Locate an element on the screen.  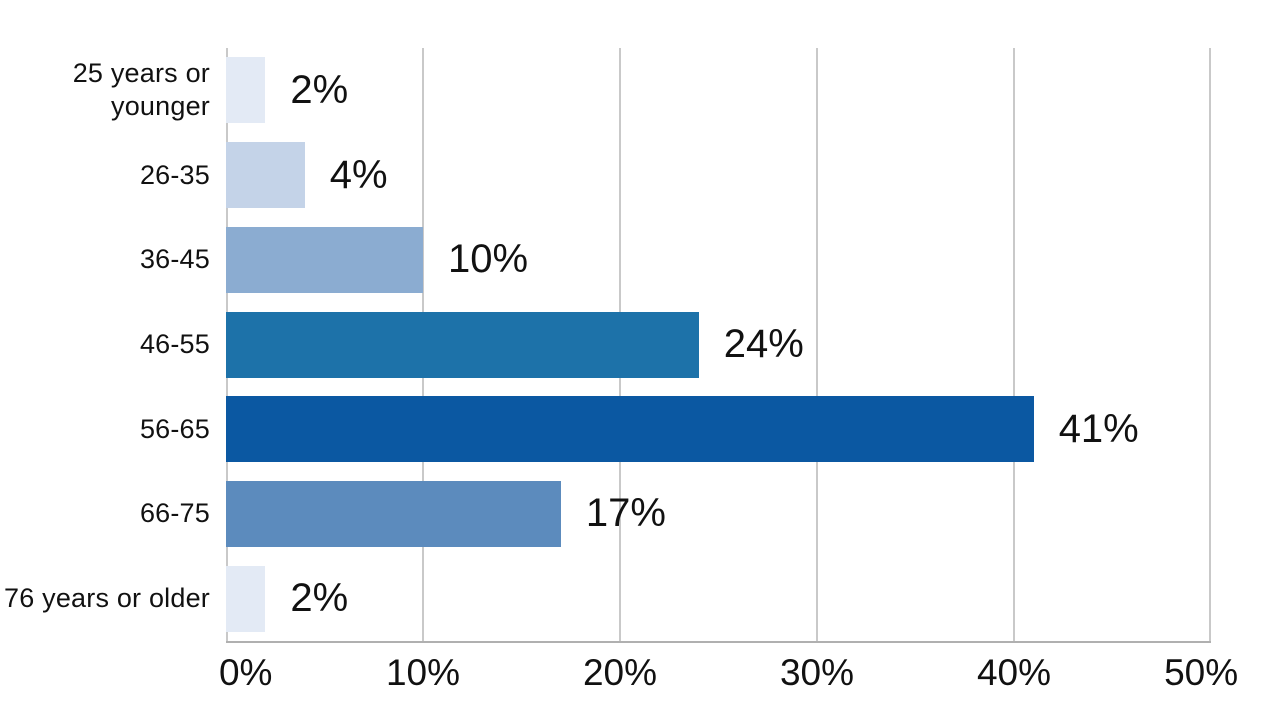
category-label: 46-55 is located at coordinates (174, 344).